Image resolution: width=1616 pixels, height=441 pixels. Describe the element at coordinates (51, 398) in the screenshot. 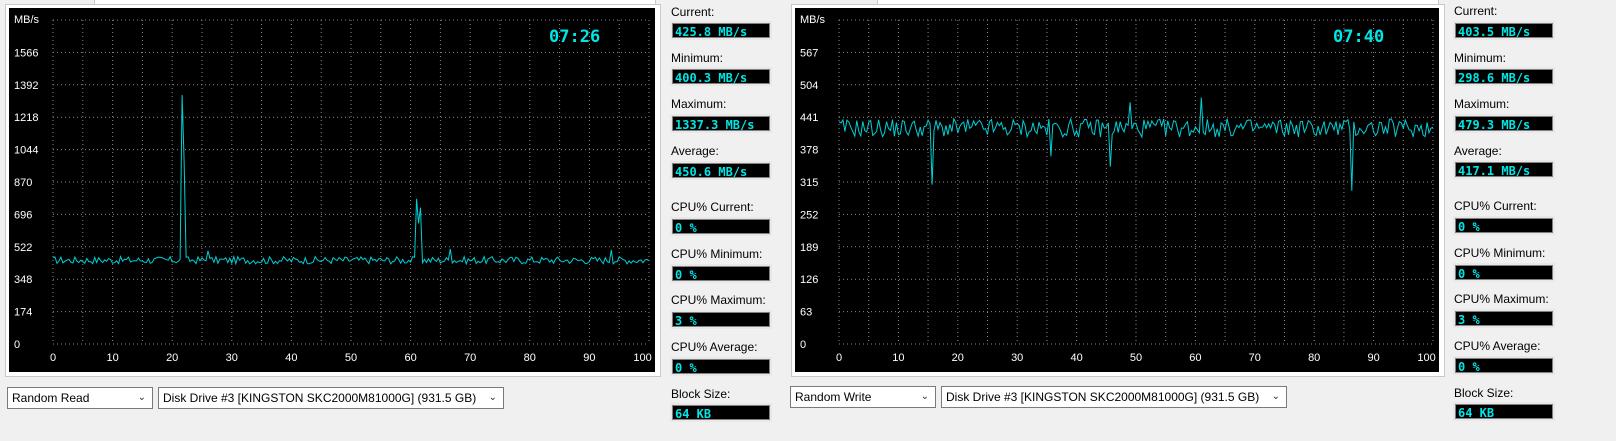

I see `test-type-value: Random Read` at that location.